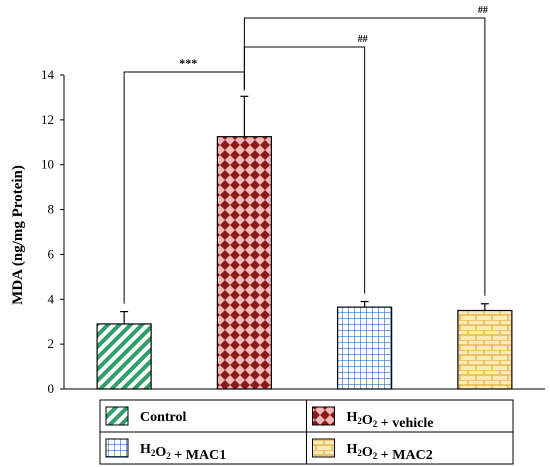 The height and width of the screenshot is (467, 550). Describe the element at coordinates (48, 74) in the screenshot. I see `y-tick-label: 14` at that location.